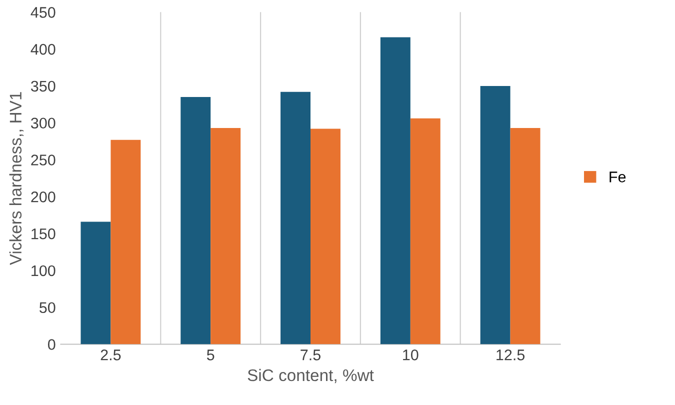 The width and height of the screenshot is (675, 405). I want to click on y-tick-label: 50, so click(48, 308).